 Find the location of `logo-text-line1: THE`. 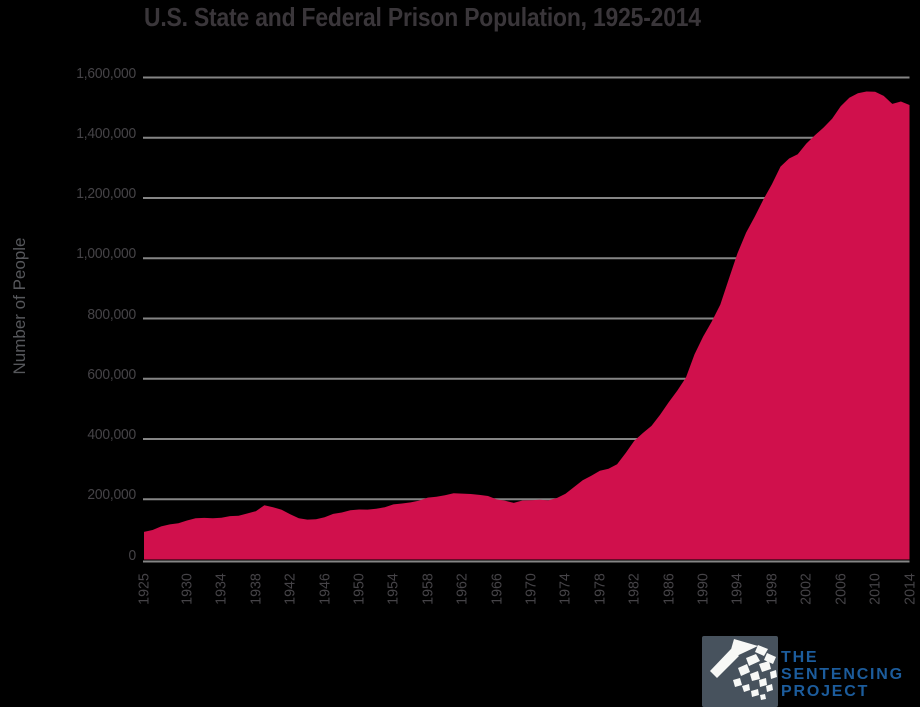

logo-text-line1: THE is located at coordinates (800, 657).